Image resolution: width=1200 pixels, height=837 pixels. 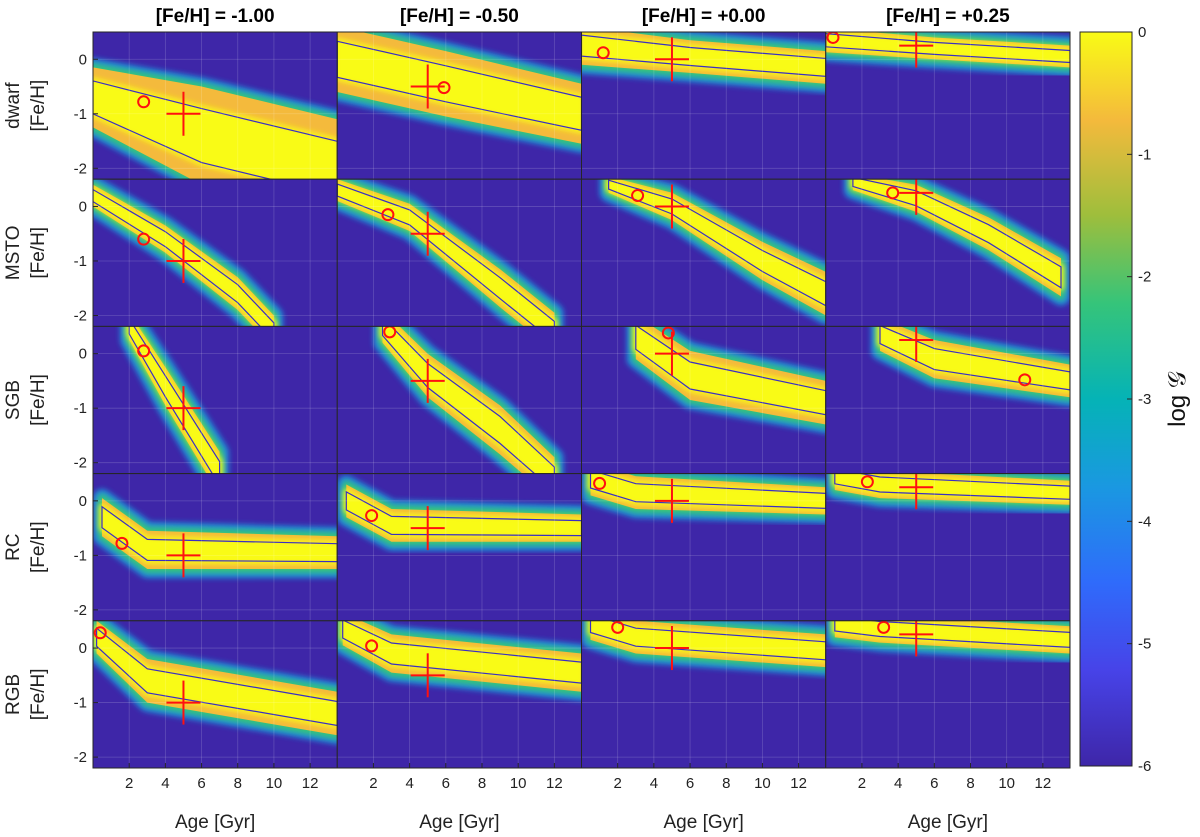 What do you see at coordinates (1144, 154) in the screenshot?
I see `colorbar-tick-label: -1` at bounding box center [1144, 154].